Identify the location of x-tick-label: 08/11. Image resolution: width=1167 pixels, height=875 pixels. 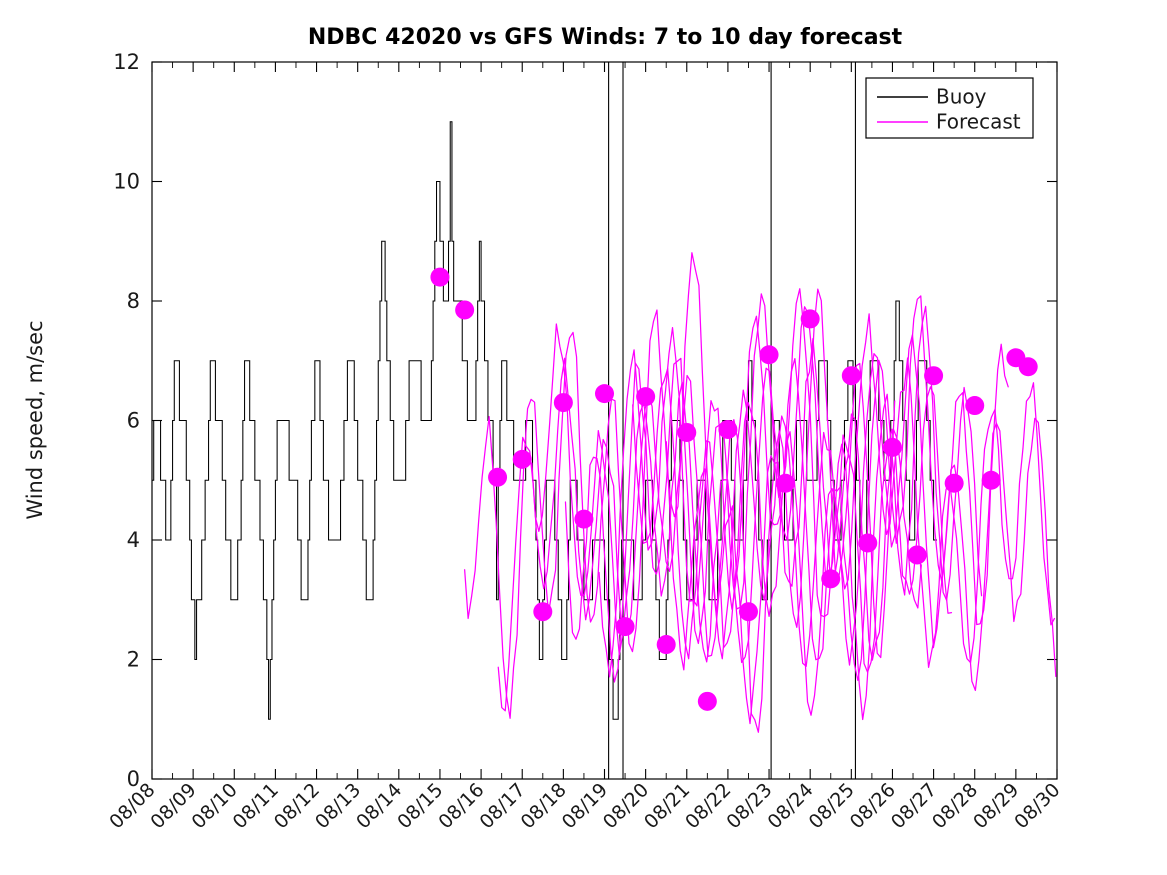
(256, 806).